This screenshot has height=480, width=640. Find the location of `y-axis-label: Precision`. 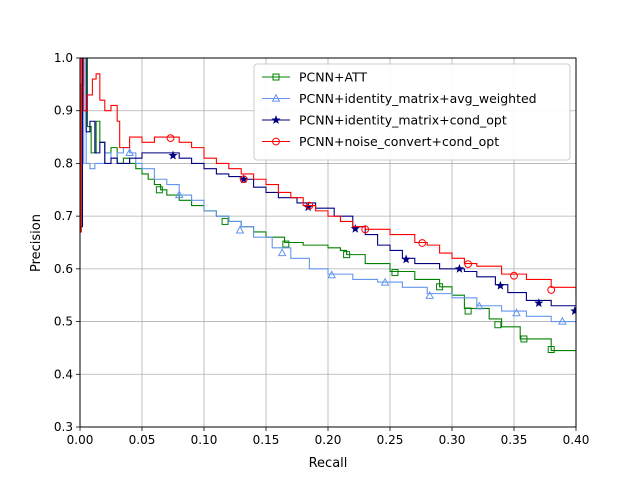

y-axis-label: Precision is located at coordinates (36, 243).